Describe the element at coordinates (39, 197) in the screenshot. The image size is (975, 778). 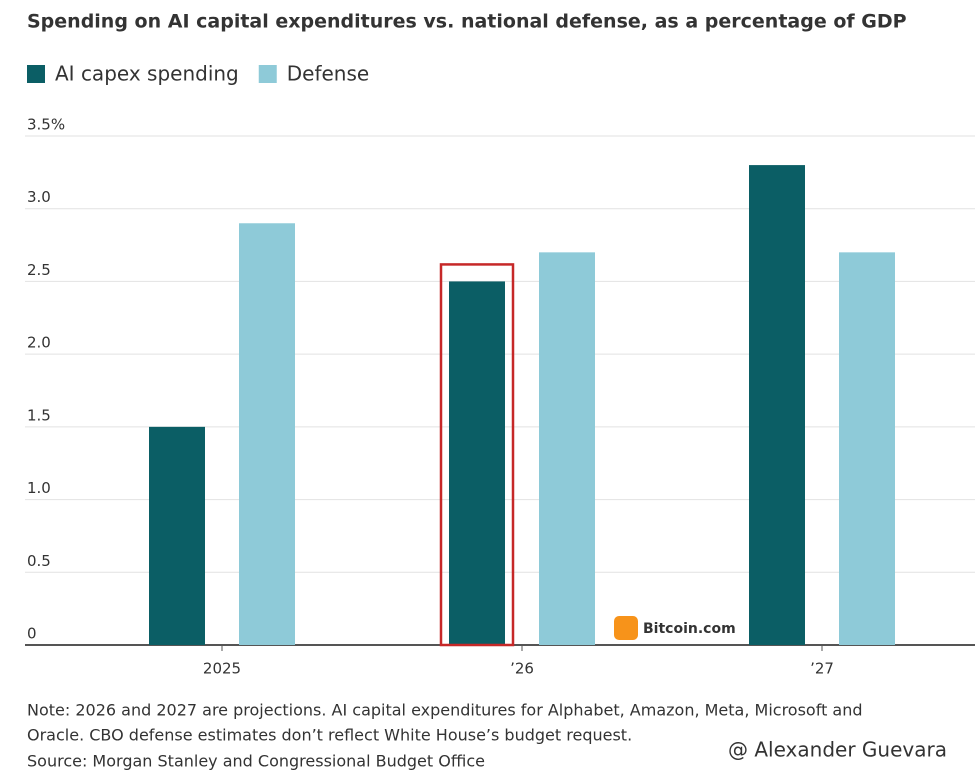
I see `y-tick-label: 3.0` at that location.